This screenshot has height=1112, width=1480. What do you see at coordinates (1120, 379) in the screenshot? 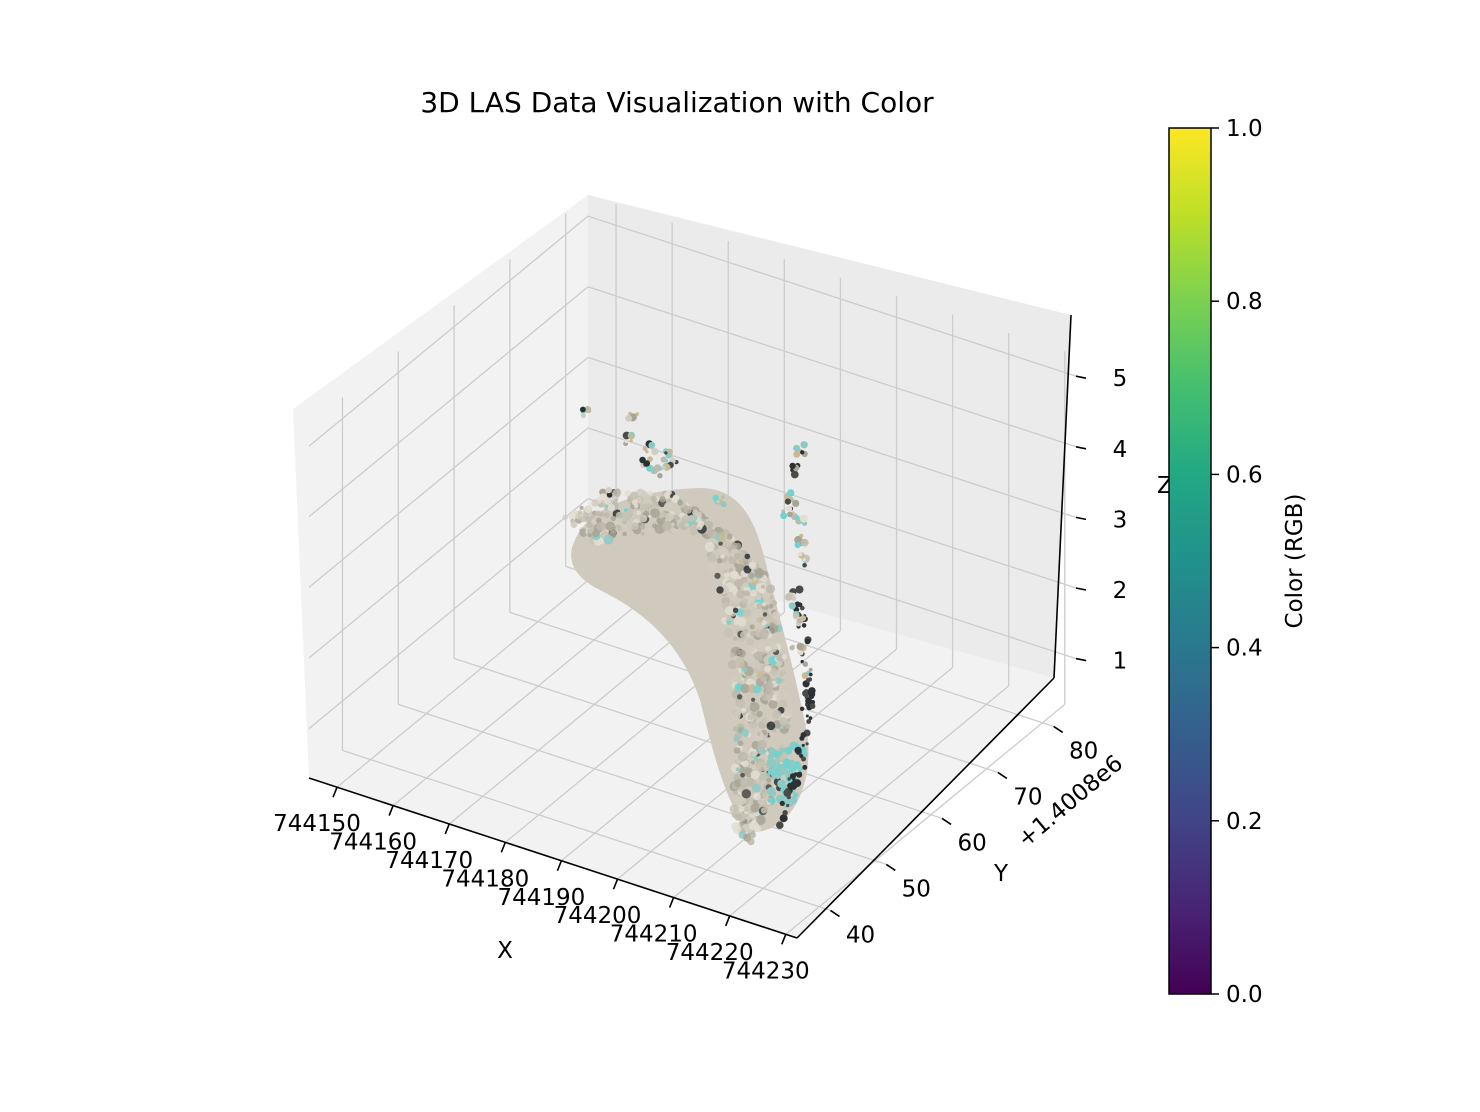
I see `z-tick-label: 5` at bounding box center [1120, 379].